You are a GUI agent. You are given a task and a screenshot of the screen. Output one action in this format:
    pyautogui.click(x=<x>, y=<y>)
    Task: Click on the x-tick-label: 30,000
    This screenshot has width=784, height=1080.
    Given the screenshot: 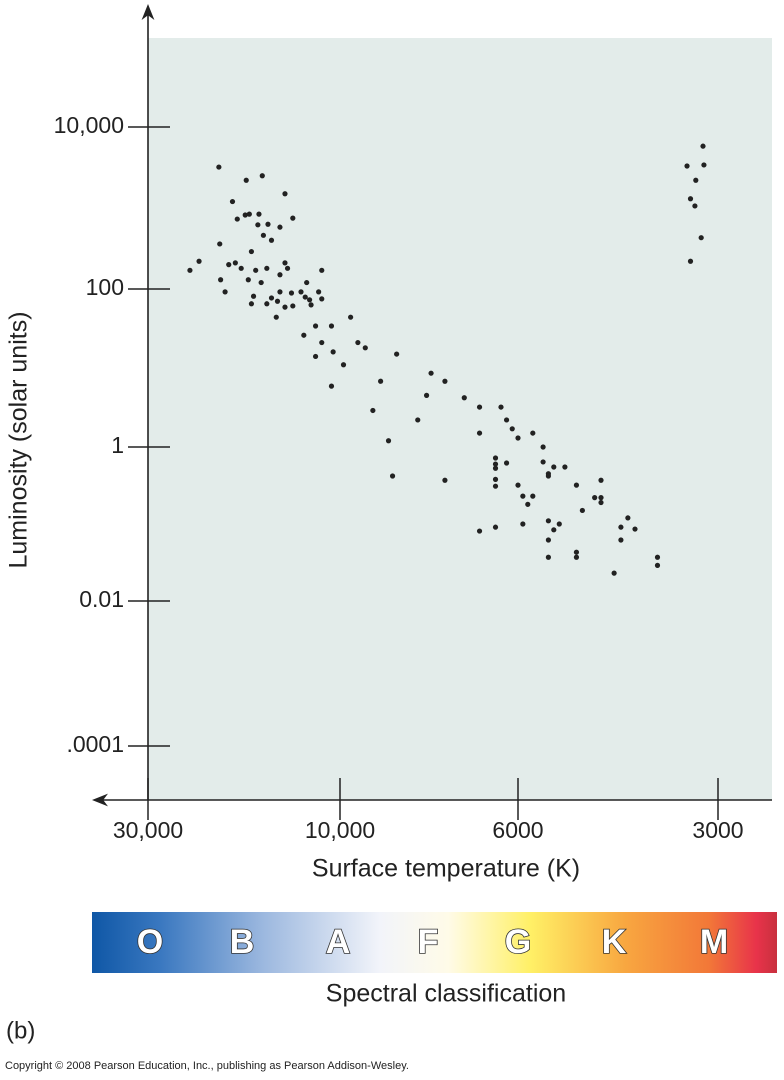 What is the action you would take?
    pyautogui.click(x=148, y=830)
    